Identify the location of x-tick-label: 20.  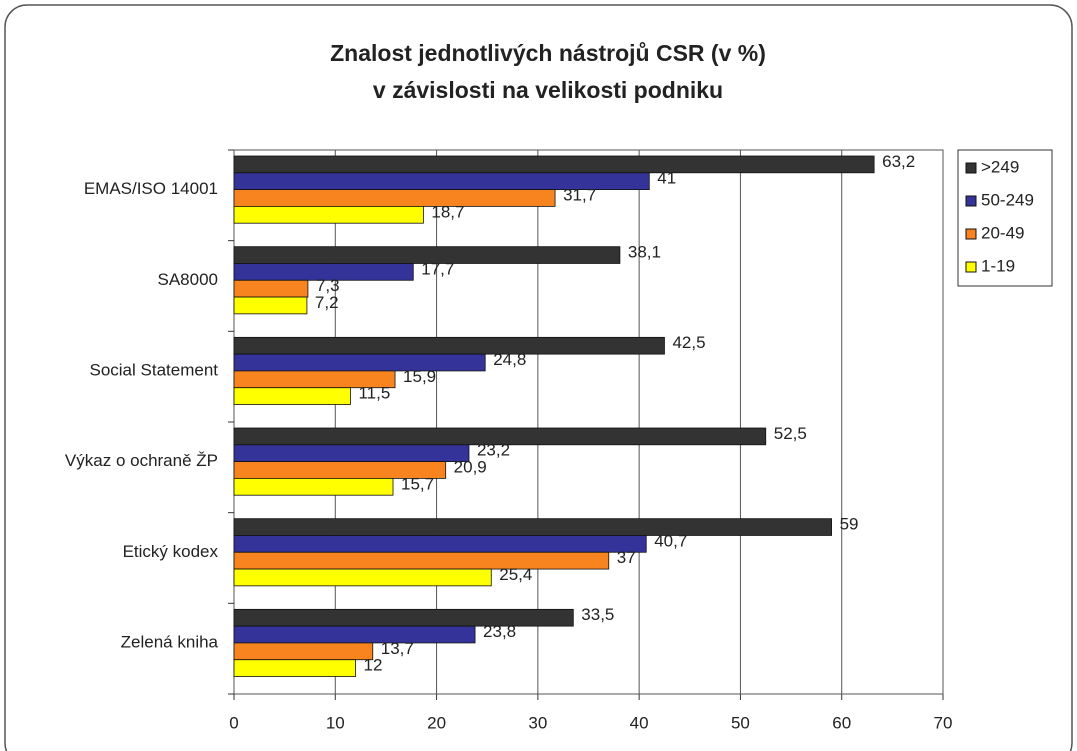
(436, 722).